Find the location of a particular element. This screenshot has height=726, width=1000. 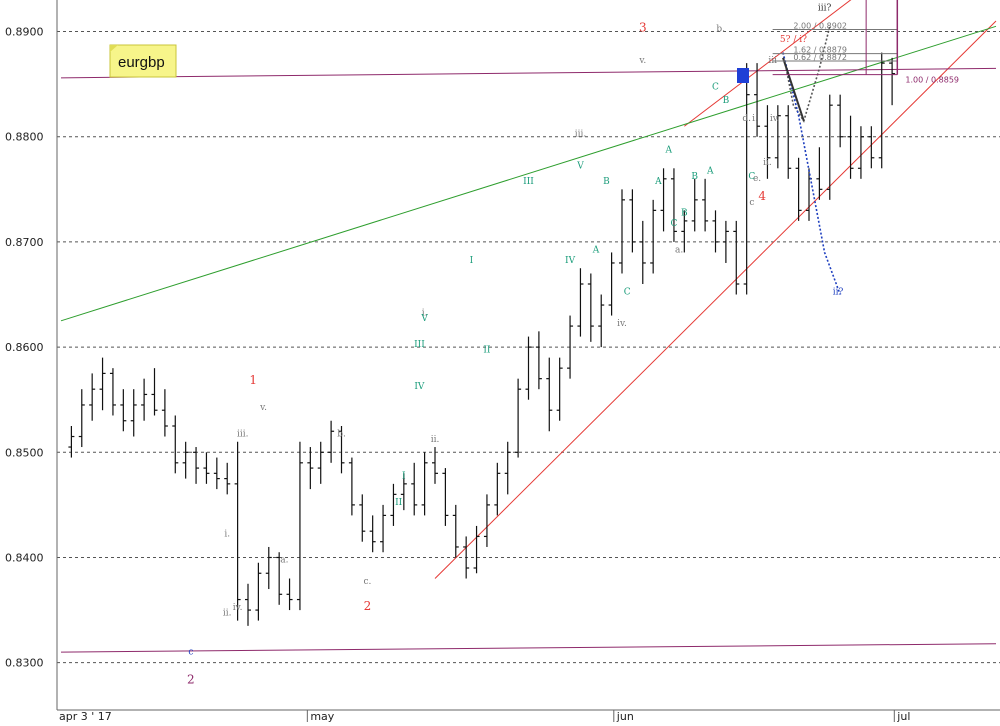

current-price-marker is located at coordinates (743, 75).